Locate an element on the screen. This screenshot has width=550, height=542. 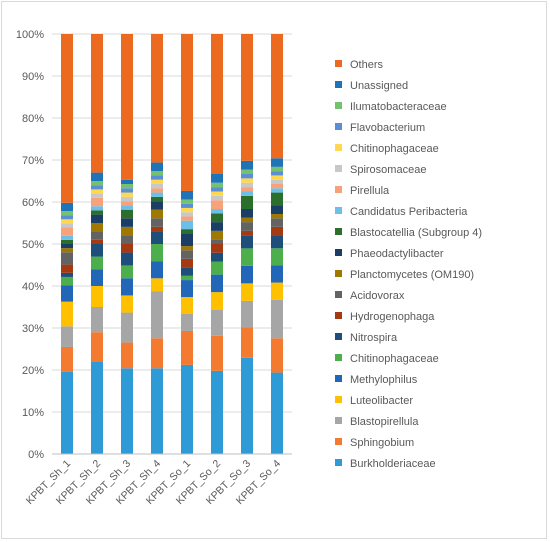
legend-label: Candidatus Peribacteria is located at coordinates (409, 212).